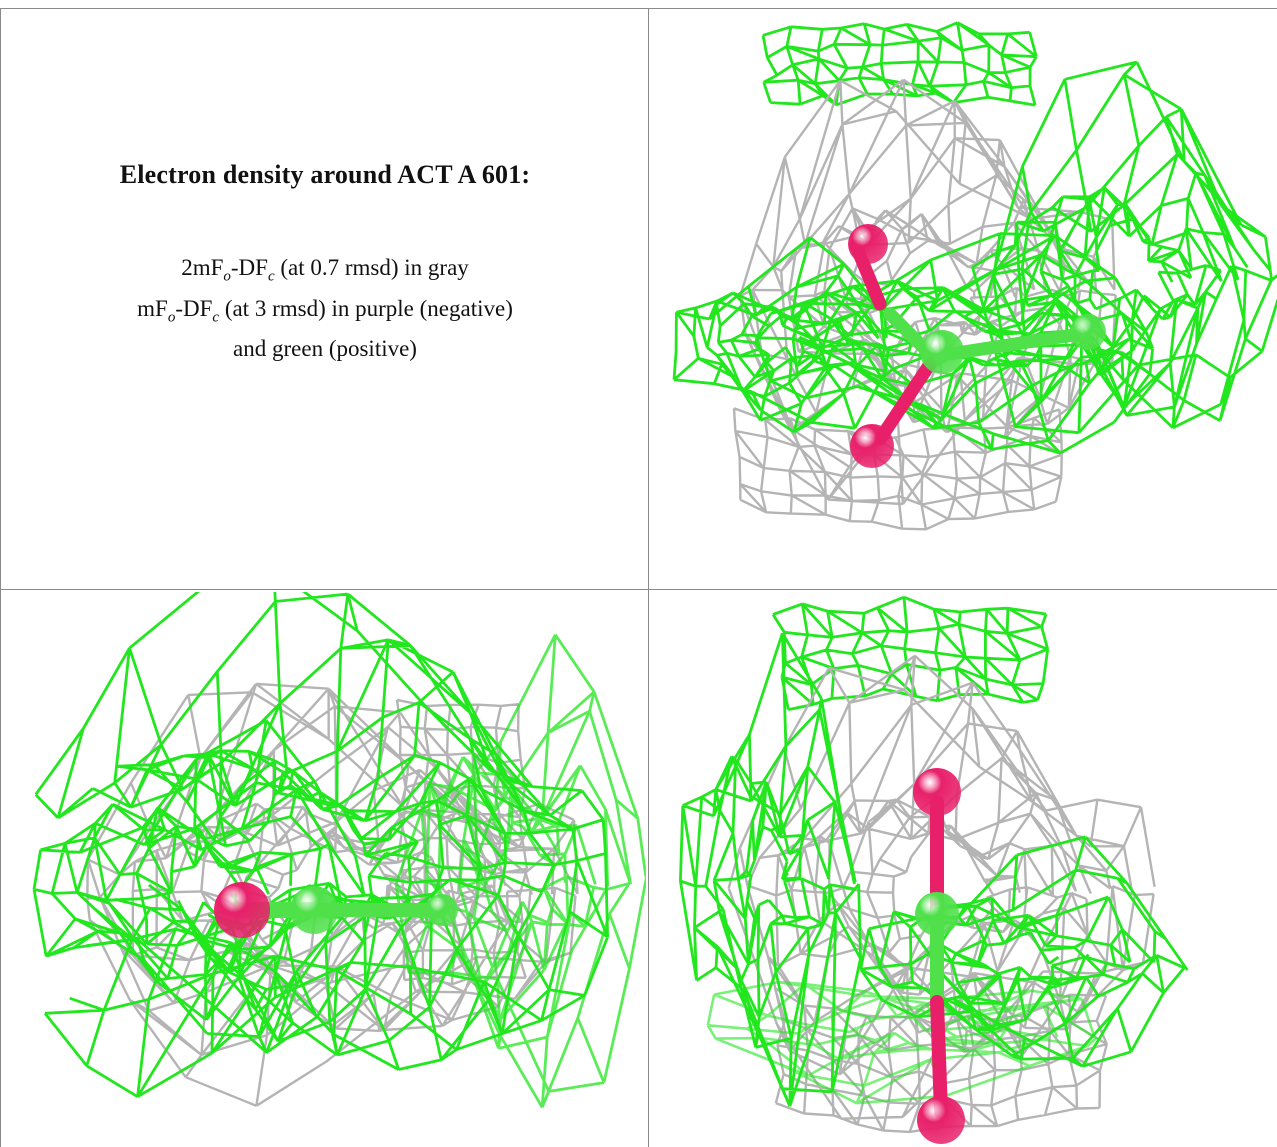  What do you see at coordinates (648, 577) in the screenshot?
I see `grid-center-vertical` at bounding box center [648, 577].